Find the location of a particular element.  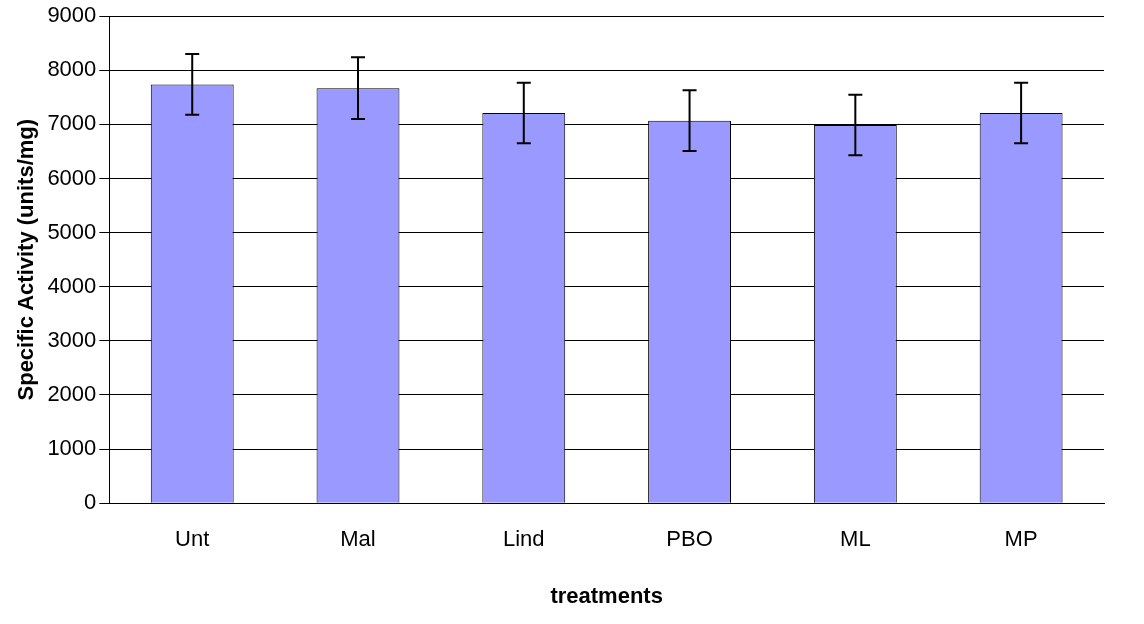

y-tick-label: 4000 is located at coordinates (72, 285).